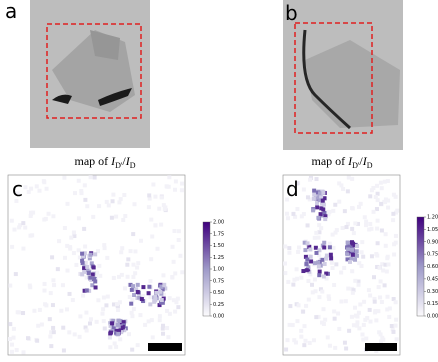 This screenshot has height=362, width=438. What do you see at coordinates (218, 305) in the screenshot?
I see `colorbar-tick-label: 0.25` at bounding box center [218, 305].